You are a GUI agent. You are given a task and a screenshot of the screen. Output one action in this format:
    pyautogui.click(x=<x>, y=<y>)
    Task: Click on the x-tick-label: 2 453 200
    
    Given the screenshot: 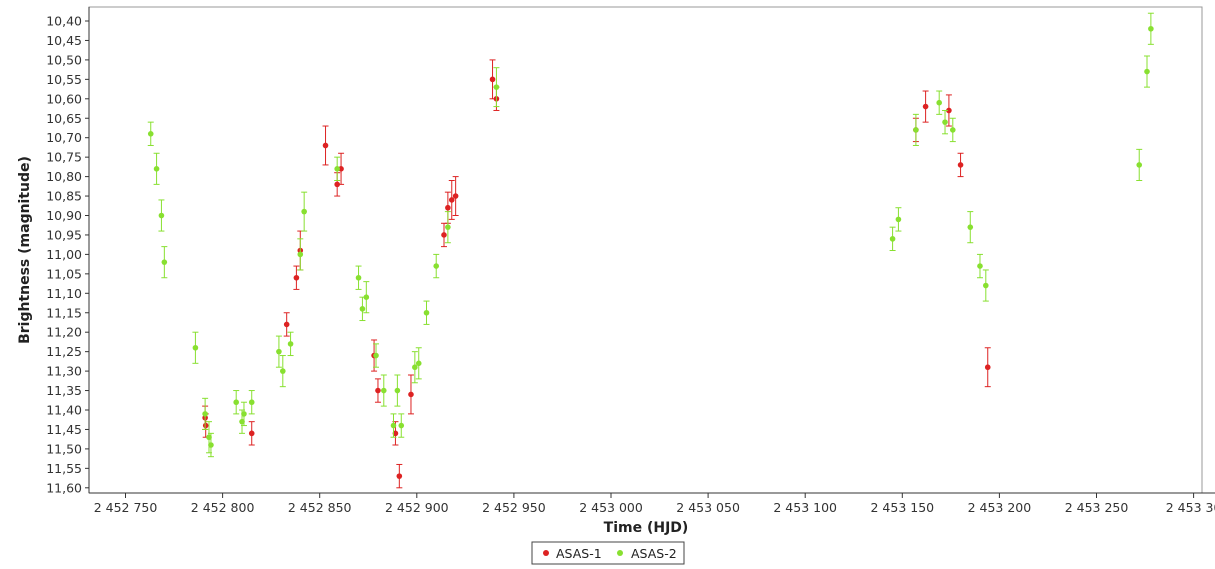 What is the action you would take?
    pyautogui.click(x=1000, y=507)
    